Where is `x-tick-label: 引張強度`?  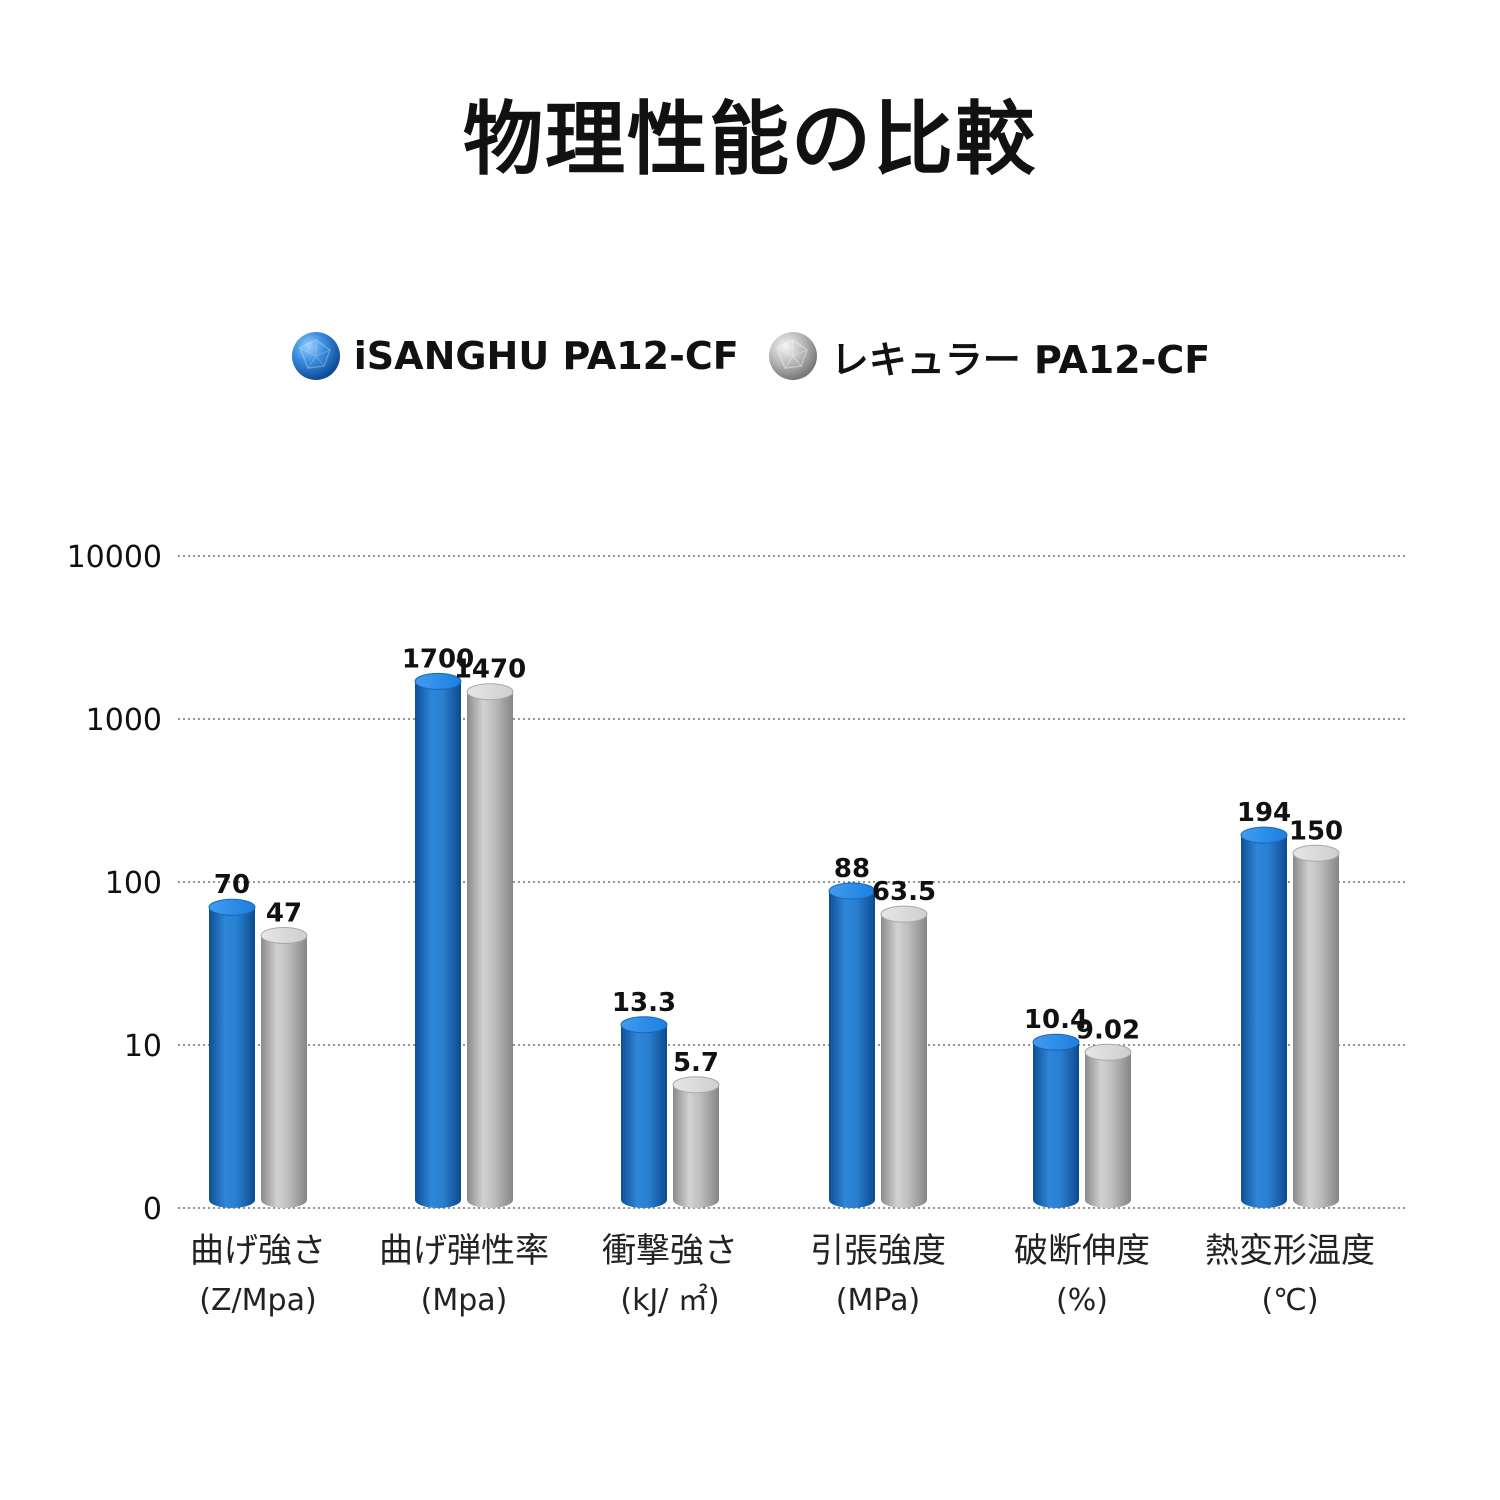 x-tick-label: 引張強度 is located at coordinates (878, 1251).